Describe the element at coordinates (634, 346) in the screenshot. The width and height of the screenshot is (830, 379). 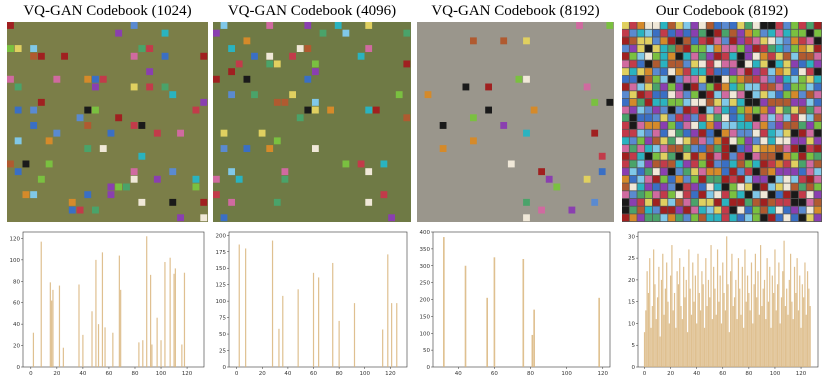
I see `y-tick-label: 5` at that location.